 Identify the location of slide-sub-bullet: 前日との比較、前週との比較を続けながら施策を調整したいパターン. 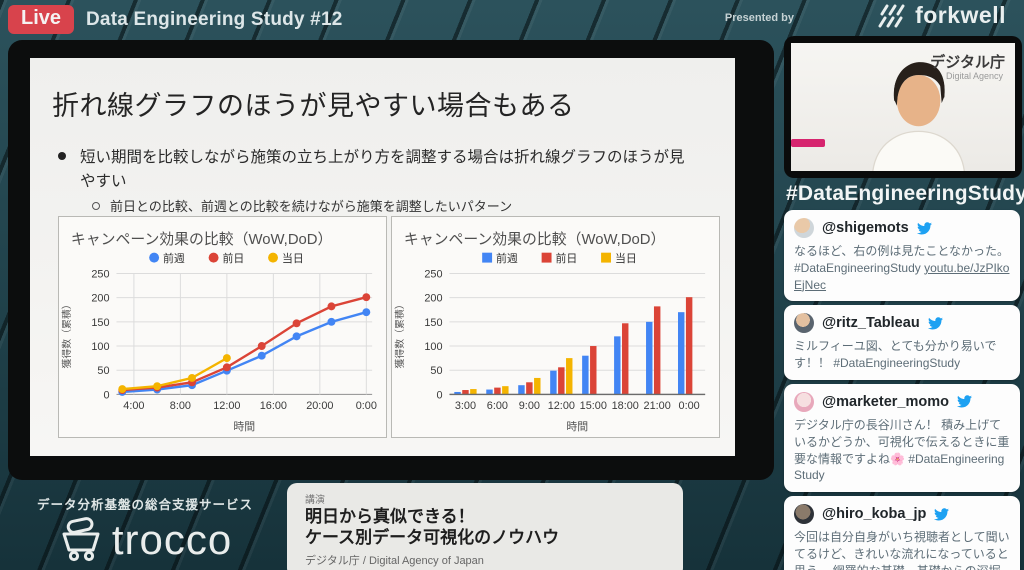
(302, 205).